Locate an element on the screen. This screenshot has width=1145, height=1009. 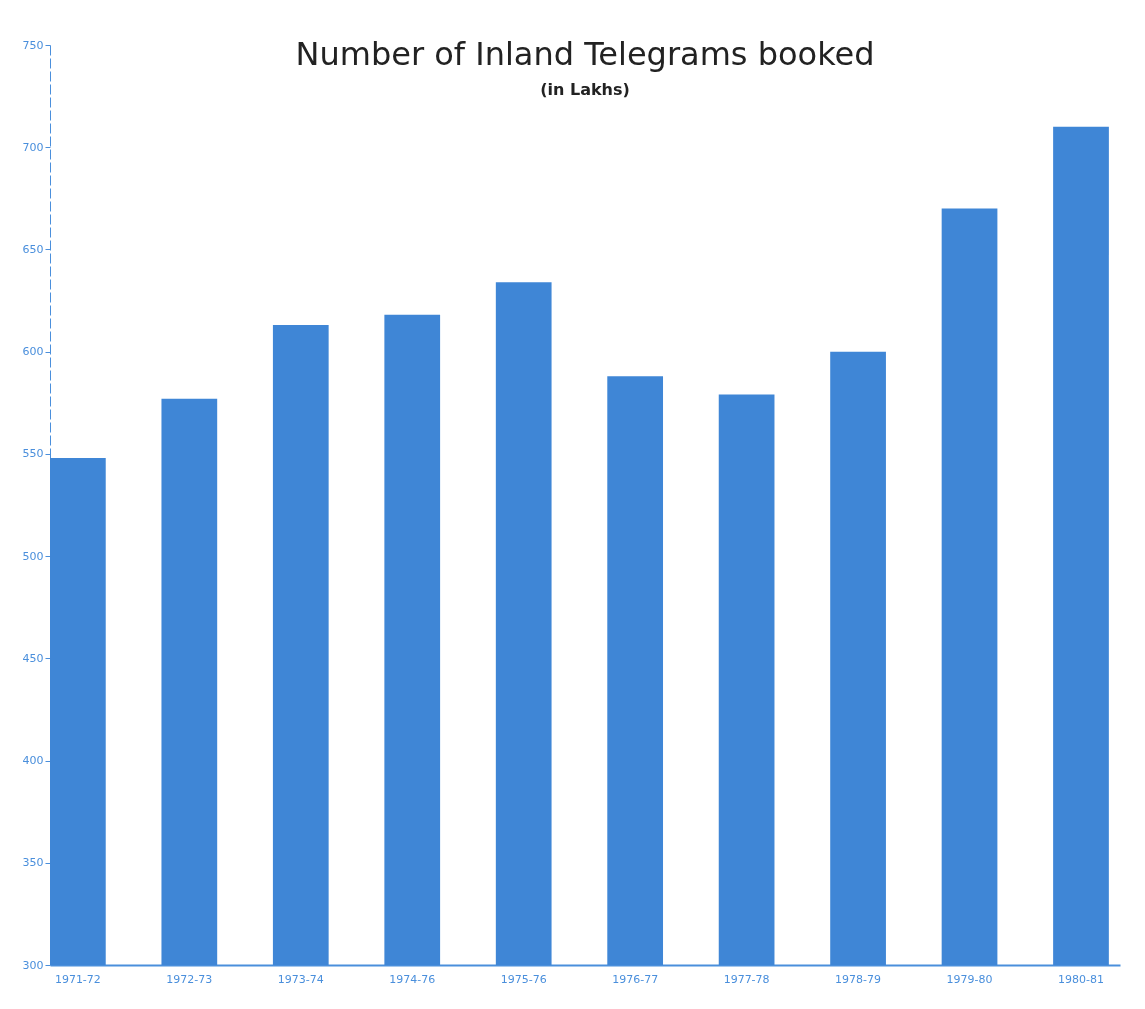
y-tick-label: 650 is located at coordinates (33, 249).